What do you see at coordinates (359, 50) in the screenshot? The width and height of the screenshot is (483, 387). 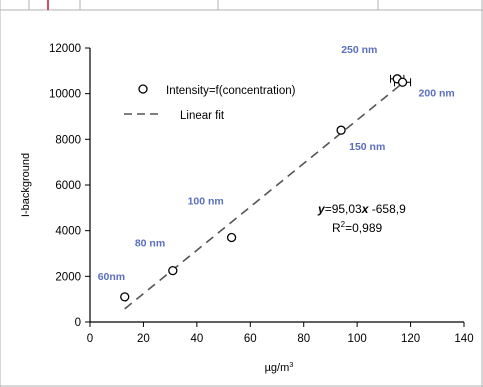 I see `point-label: 250 nm` at bounding box center [359, 50].